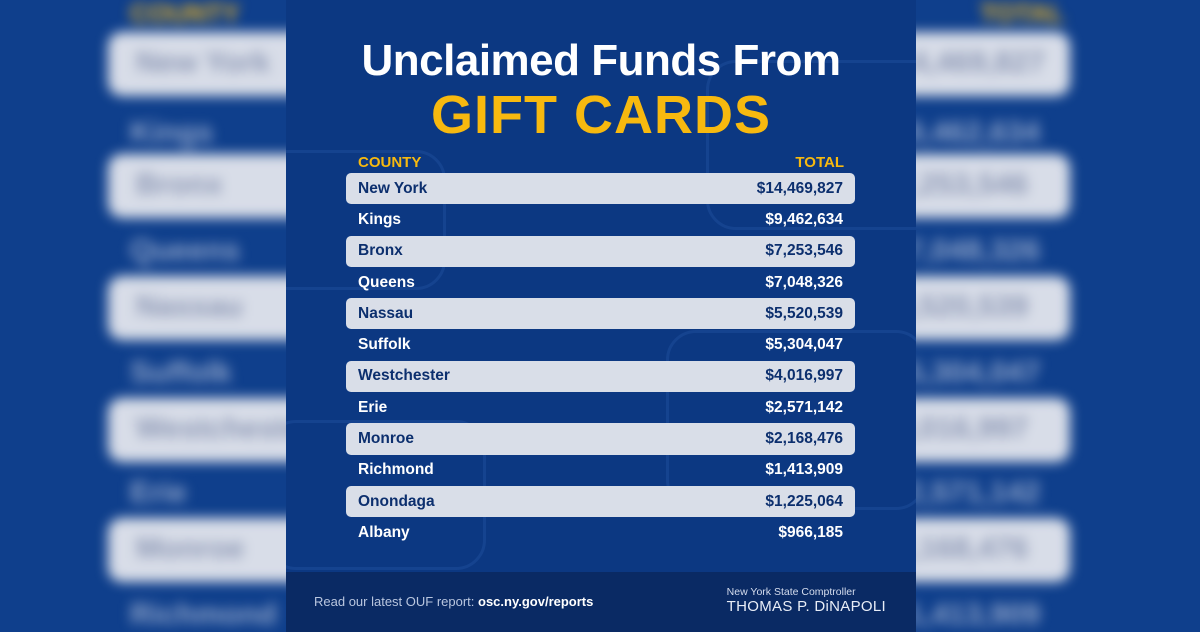 This screenshot has height=632, width=1200. What do you see at coordinates (404, 376) in the screenshot?
I see `county-name: Westchester` at bounding box center [404, 376].